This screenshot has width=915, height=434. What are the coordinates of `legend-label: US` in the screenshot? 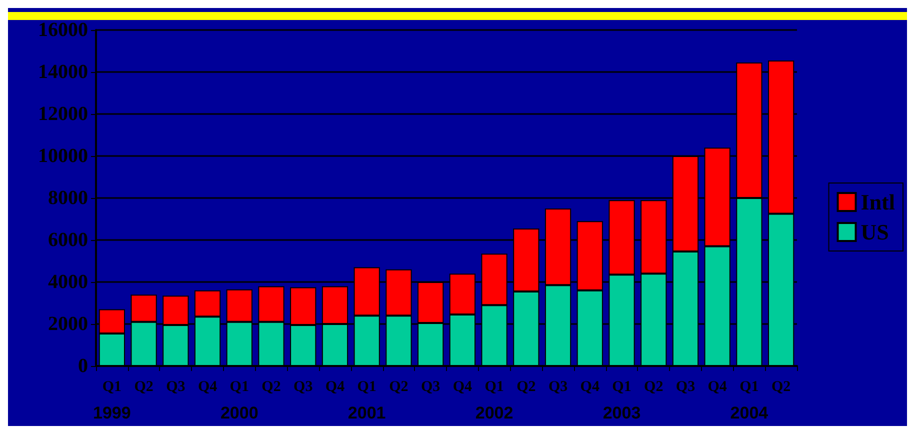 It's located at (874, 232).